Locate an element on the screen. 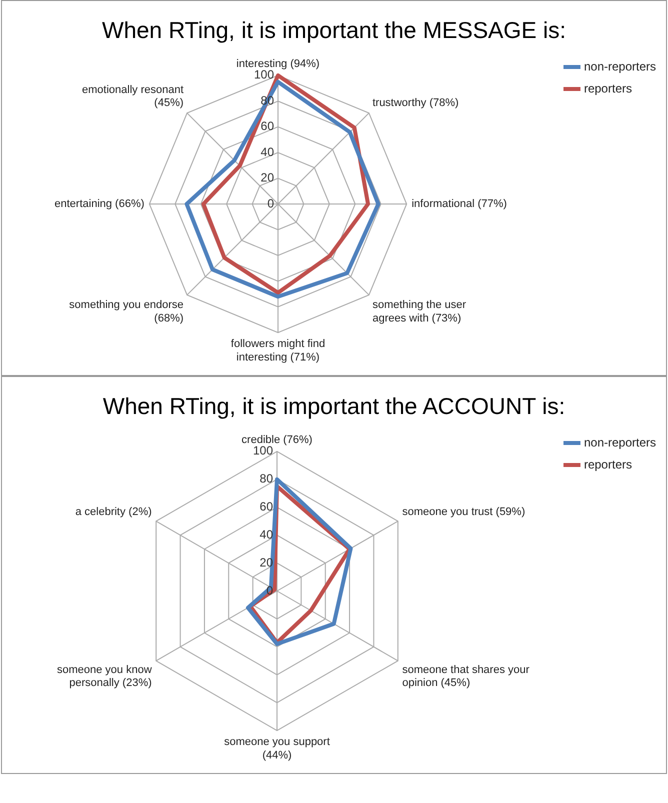 This screenshot has height=803, width=668. spoke-label: emotionally resonant (45%) is located at coordinates (133, 96).